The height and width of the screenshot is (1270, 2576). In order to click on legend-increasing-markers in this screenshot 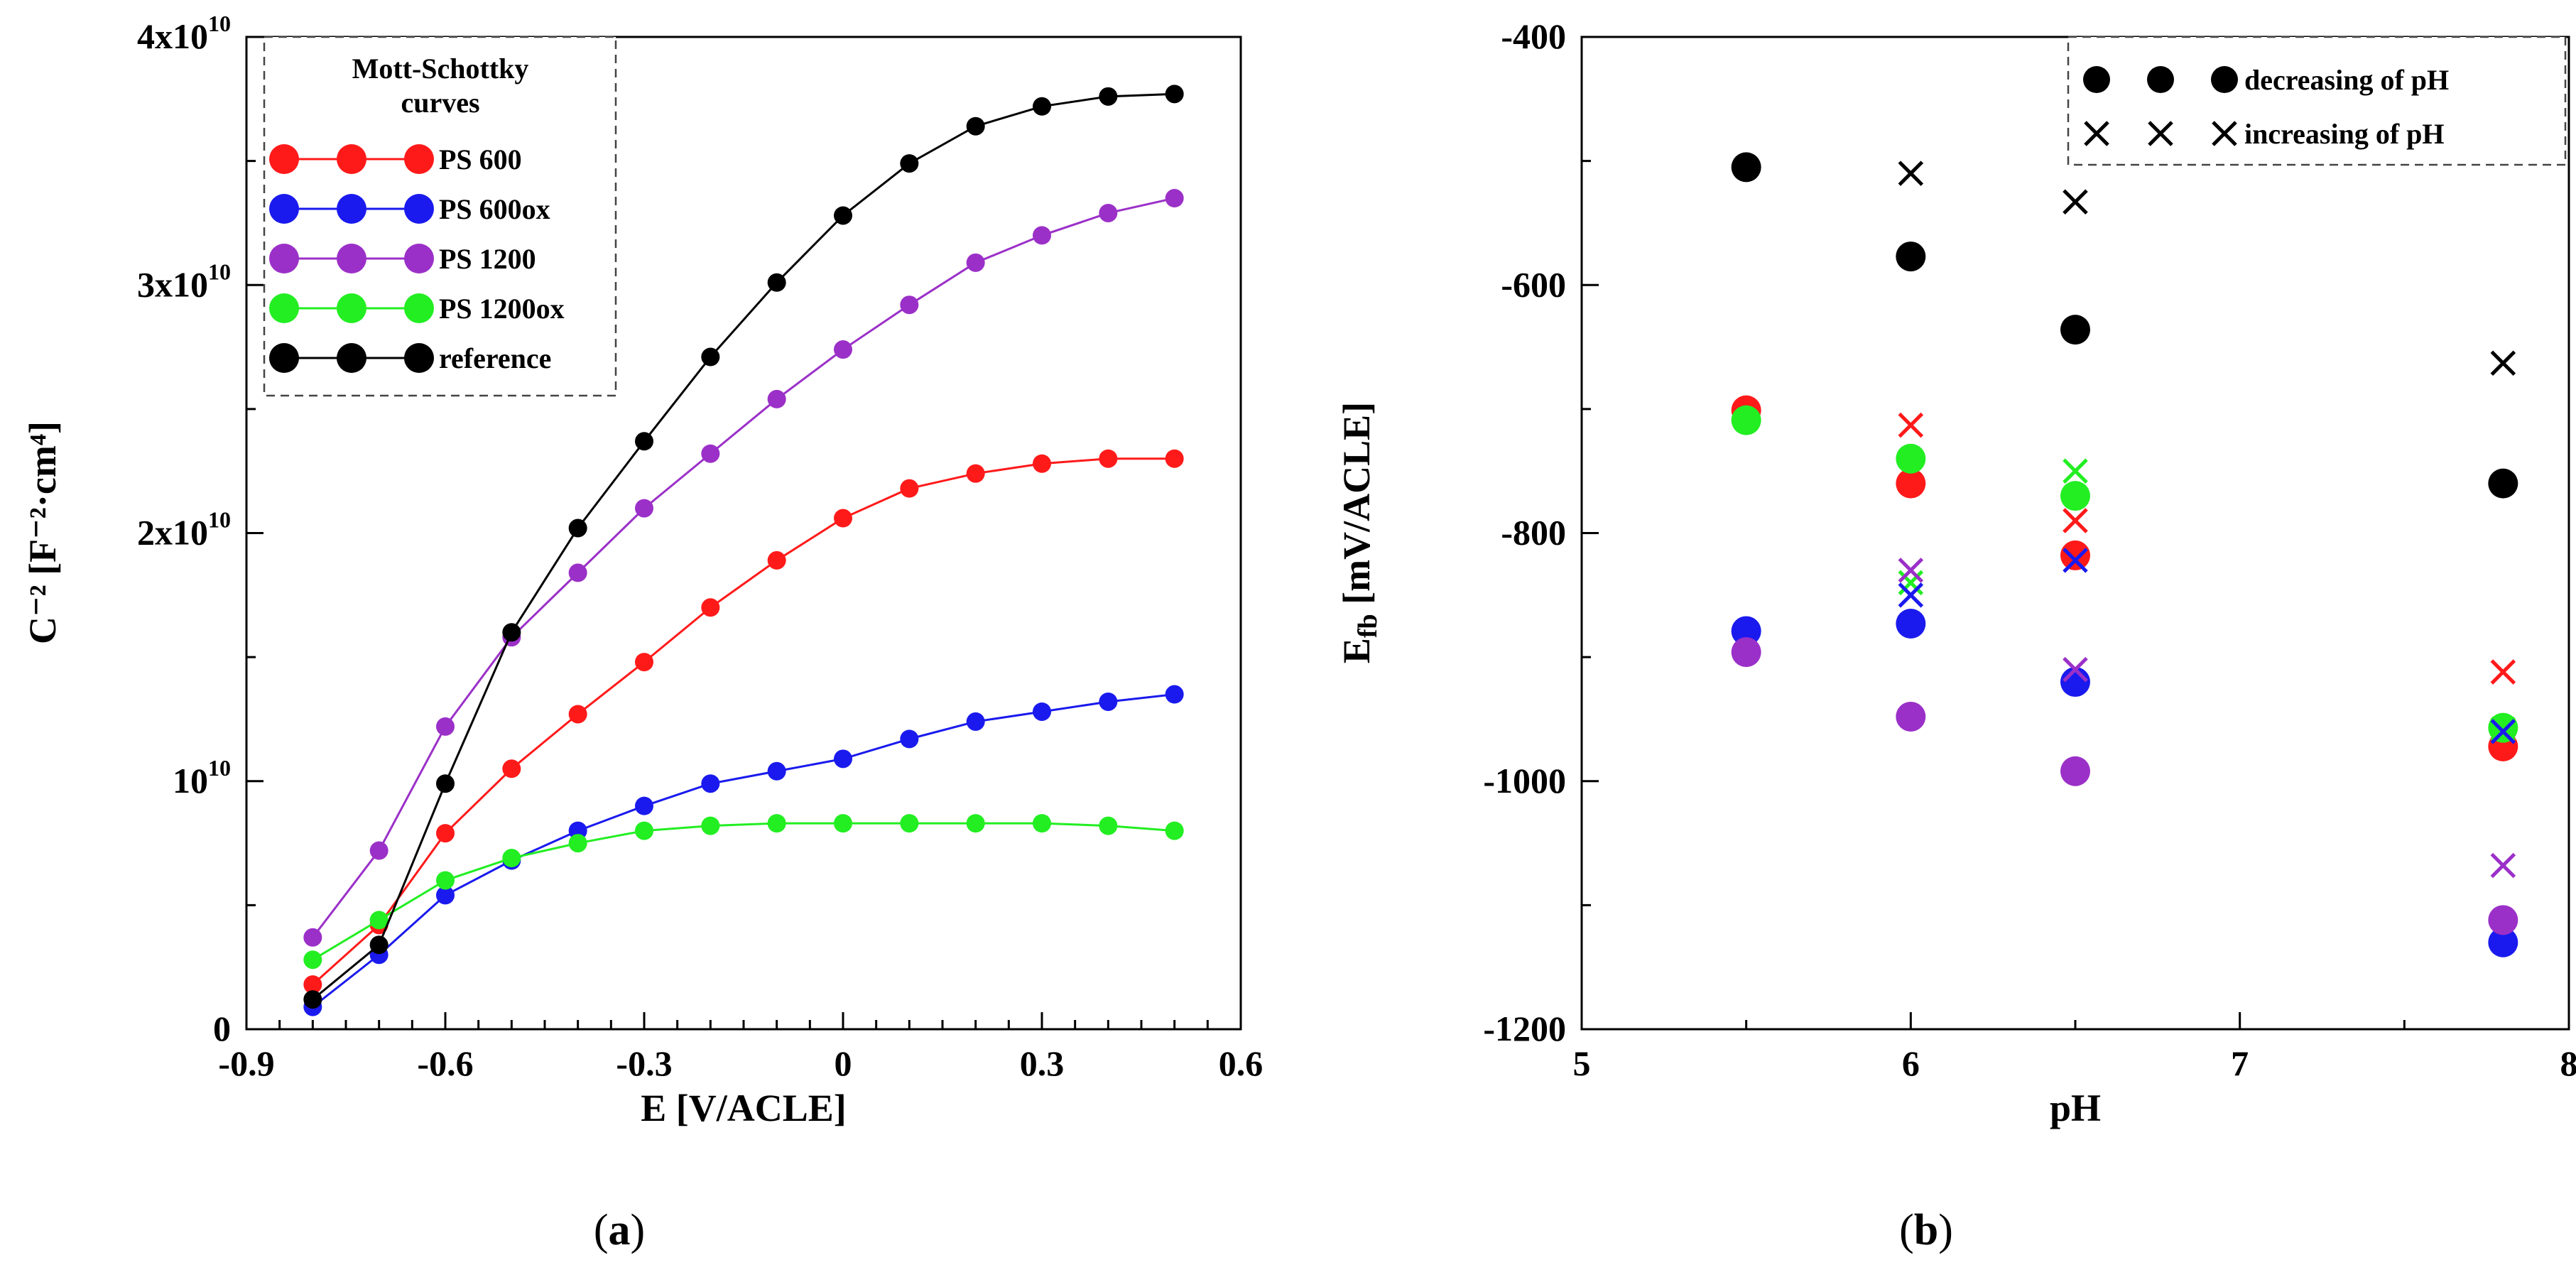, I will do `click(2160, 133)`.